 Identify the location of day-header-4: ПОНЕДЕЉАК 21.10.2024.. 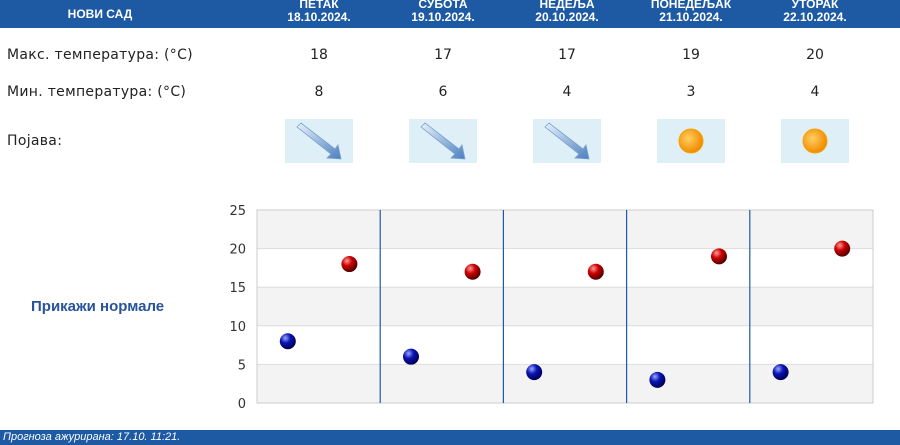
(691, 14).